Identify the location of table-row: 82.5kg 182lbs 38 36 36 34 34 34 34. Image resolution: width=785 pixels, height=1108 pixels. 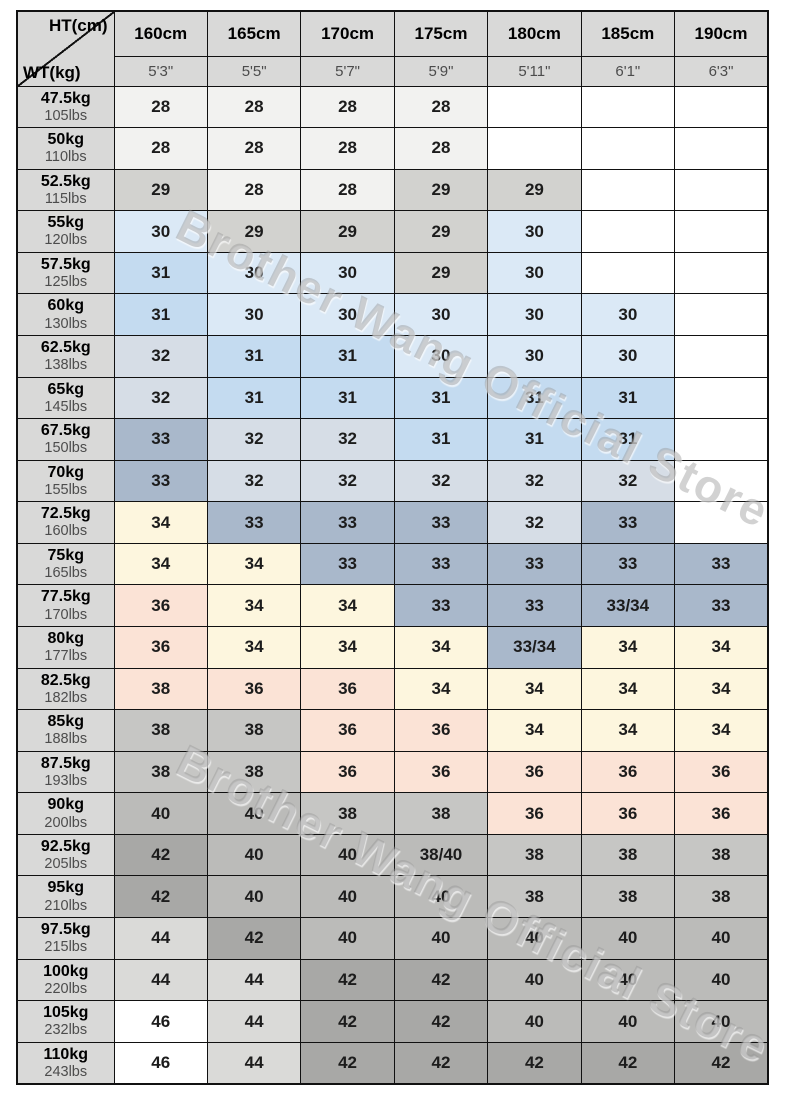
(392, 689).